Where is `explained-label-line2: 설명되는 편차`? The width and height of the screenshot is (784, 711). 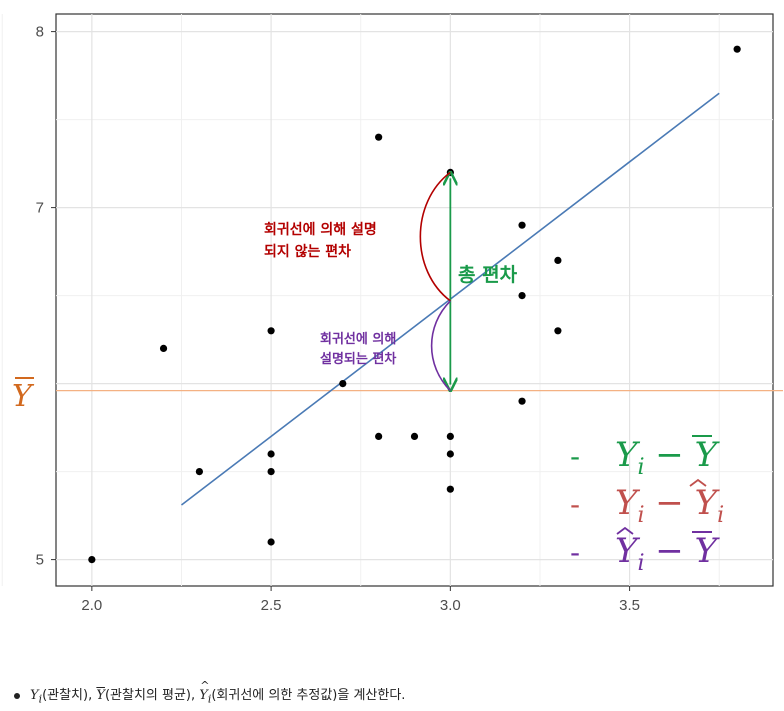 explained-label-line2: 설명되는 편차 is located at coordinates (358, 359).